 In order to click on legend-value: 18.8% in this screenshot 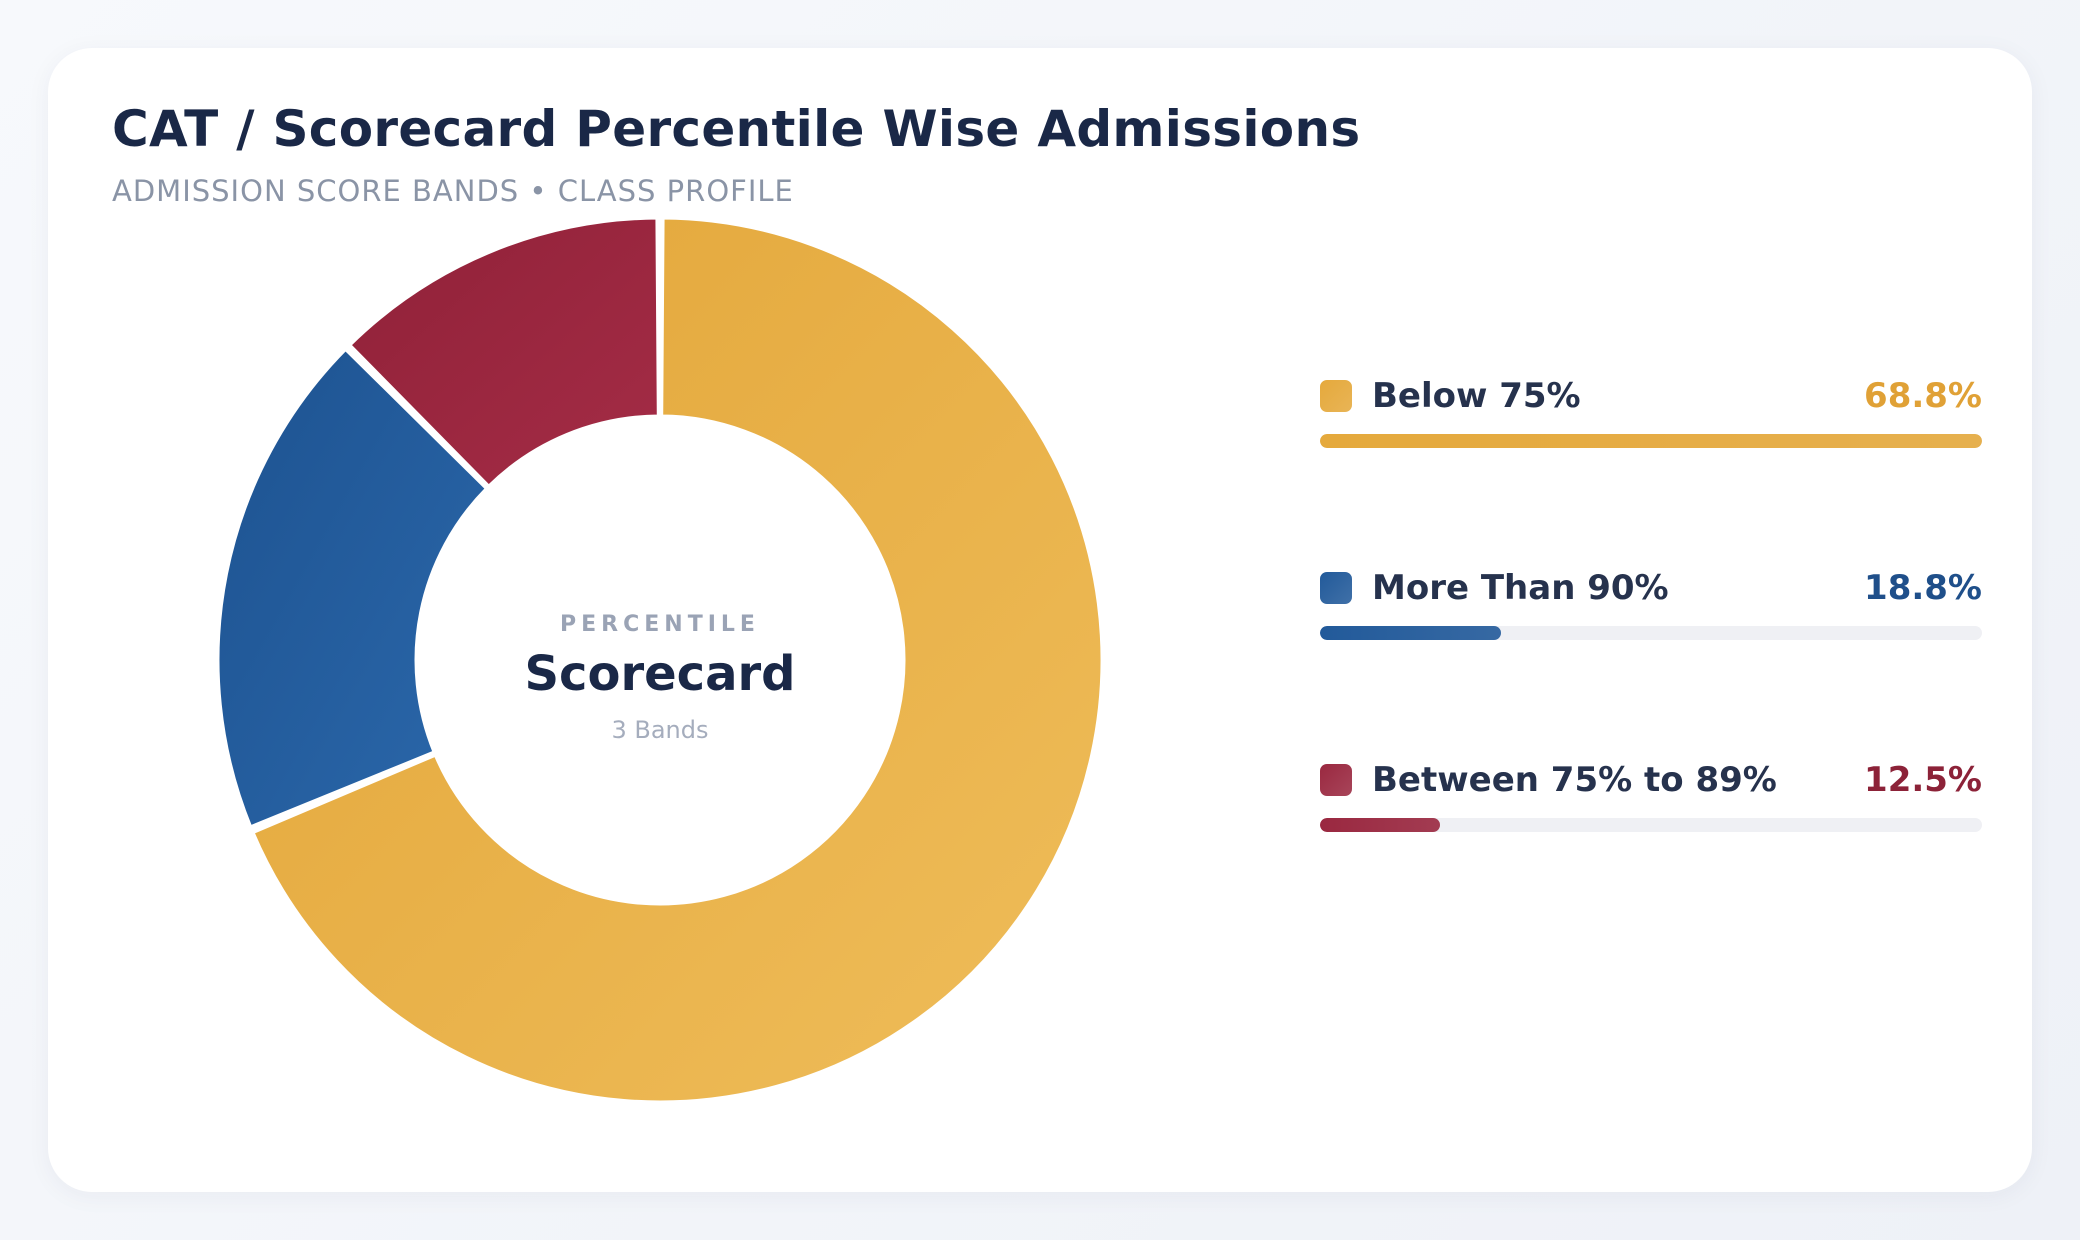, I will do `click(1923, 588)`.